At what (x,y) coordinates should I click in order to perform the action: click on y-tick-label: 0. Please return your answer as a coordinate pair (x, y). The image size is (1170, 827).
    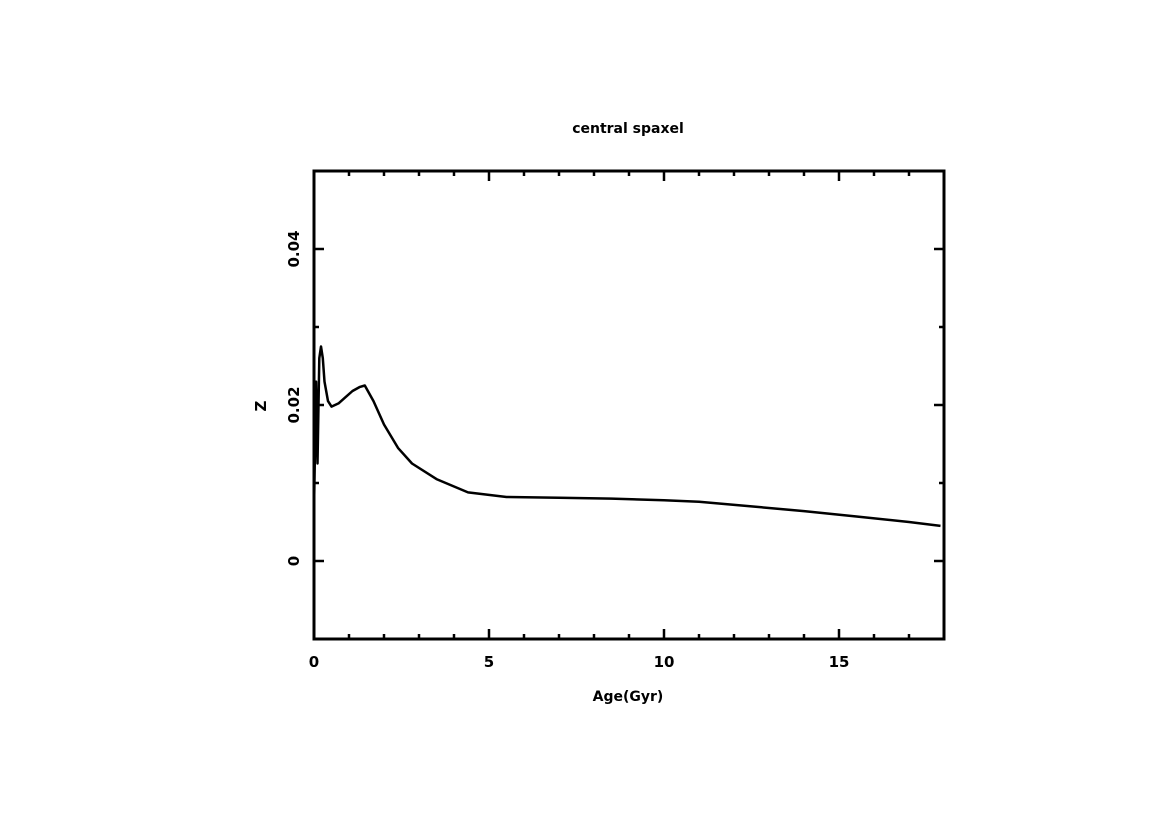
    Looking at the image, I should click on (294, 561).